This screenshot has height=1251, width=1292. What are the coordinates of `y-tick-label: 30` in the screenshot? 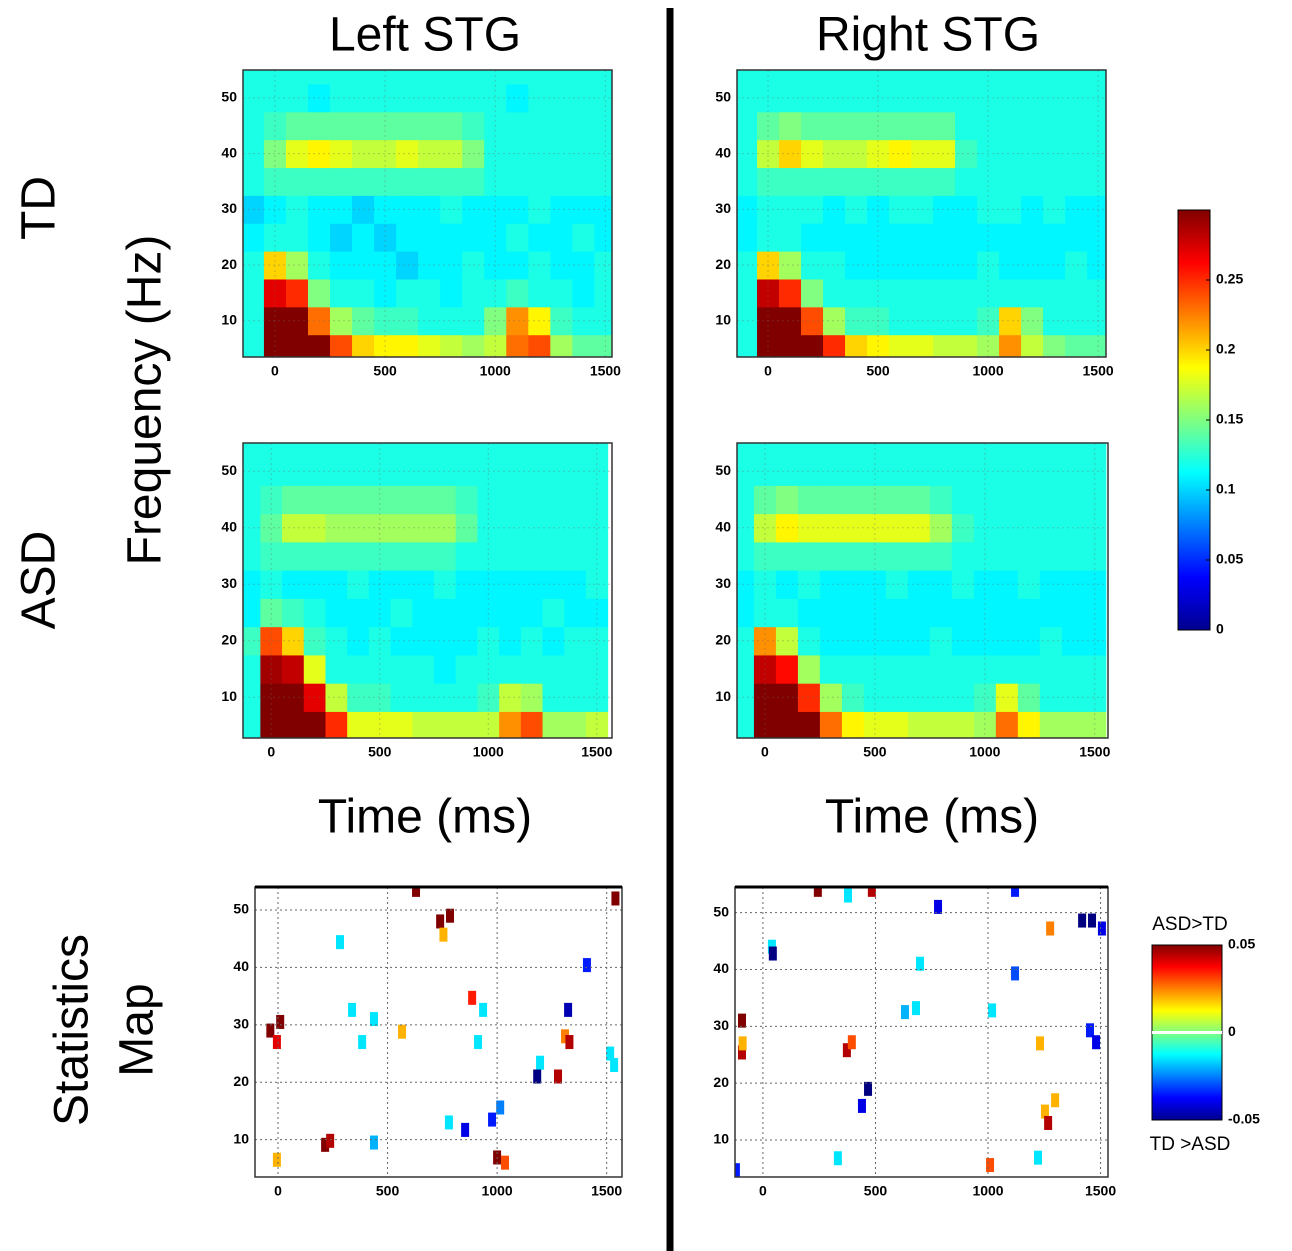 It's located at (241, 1024).